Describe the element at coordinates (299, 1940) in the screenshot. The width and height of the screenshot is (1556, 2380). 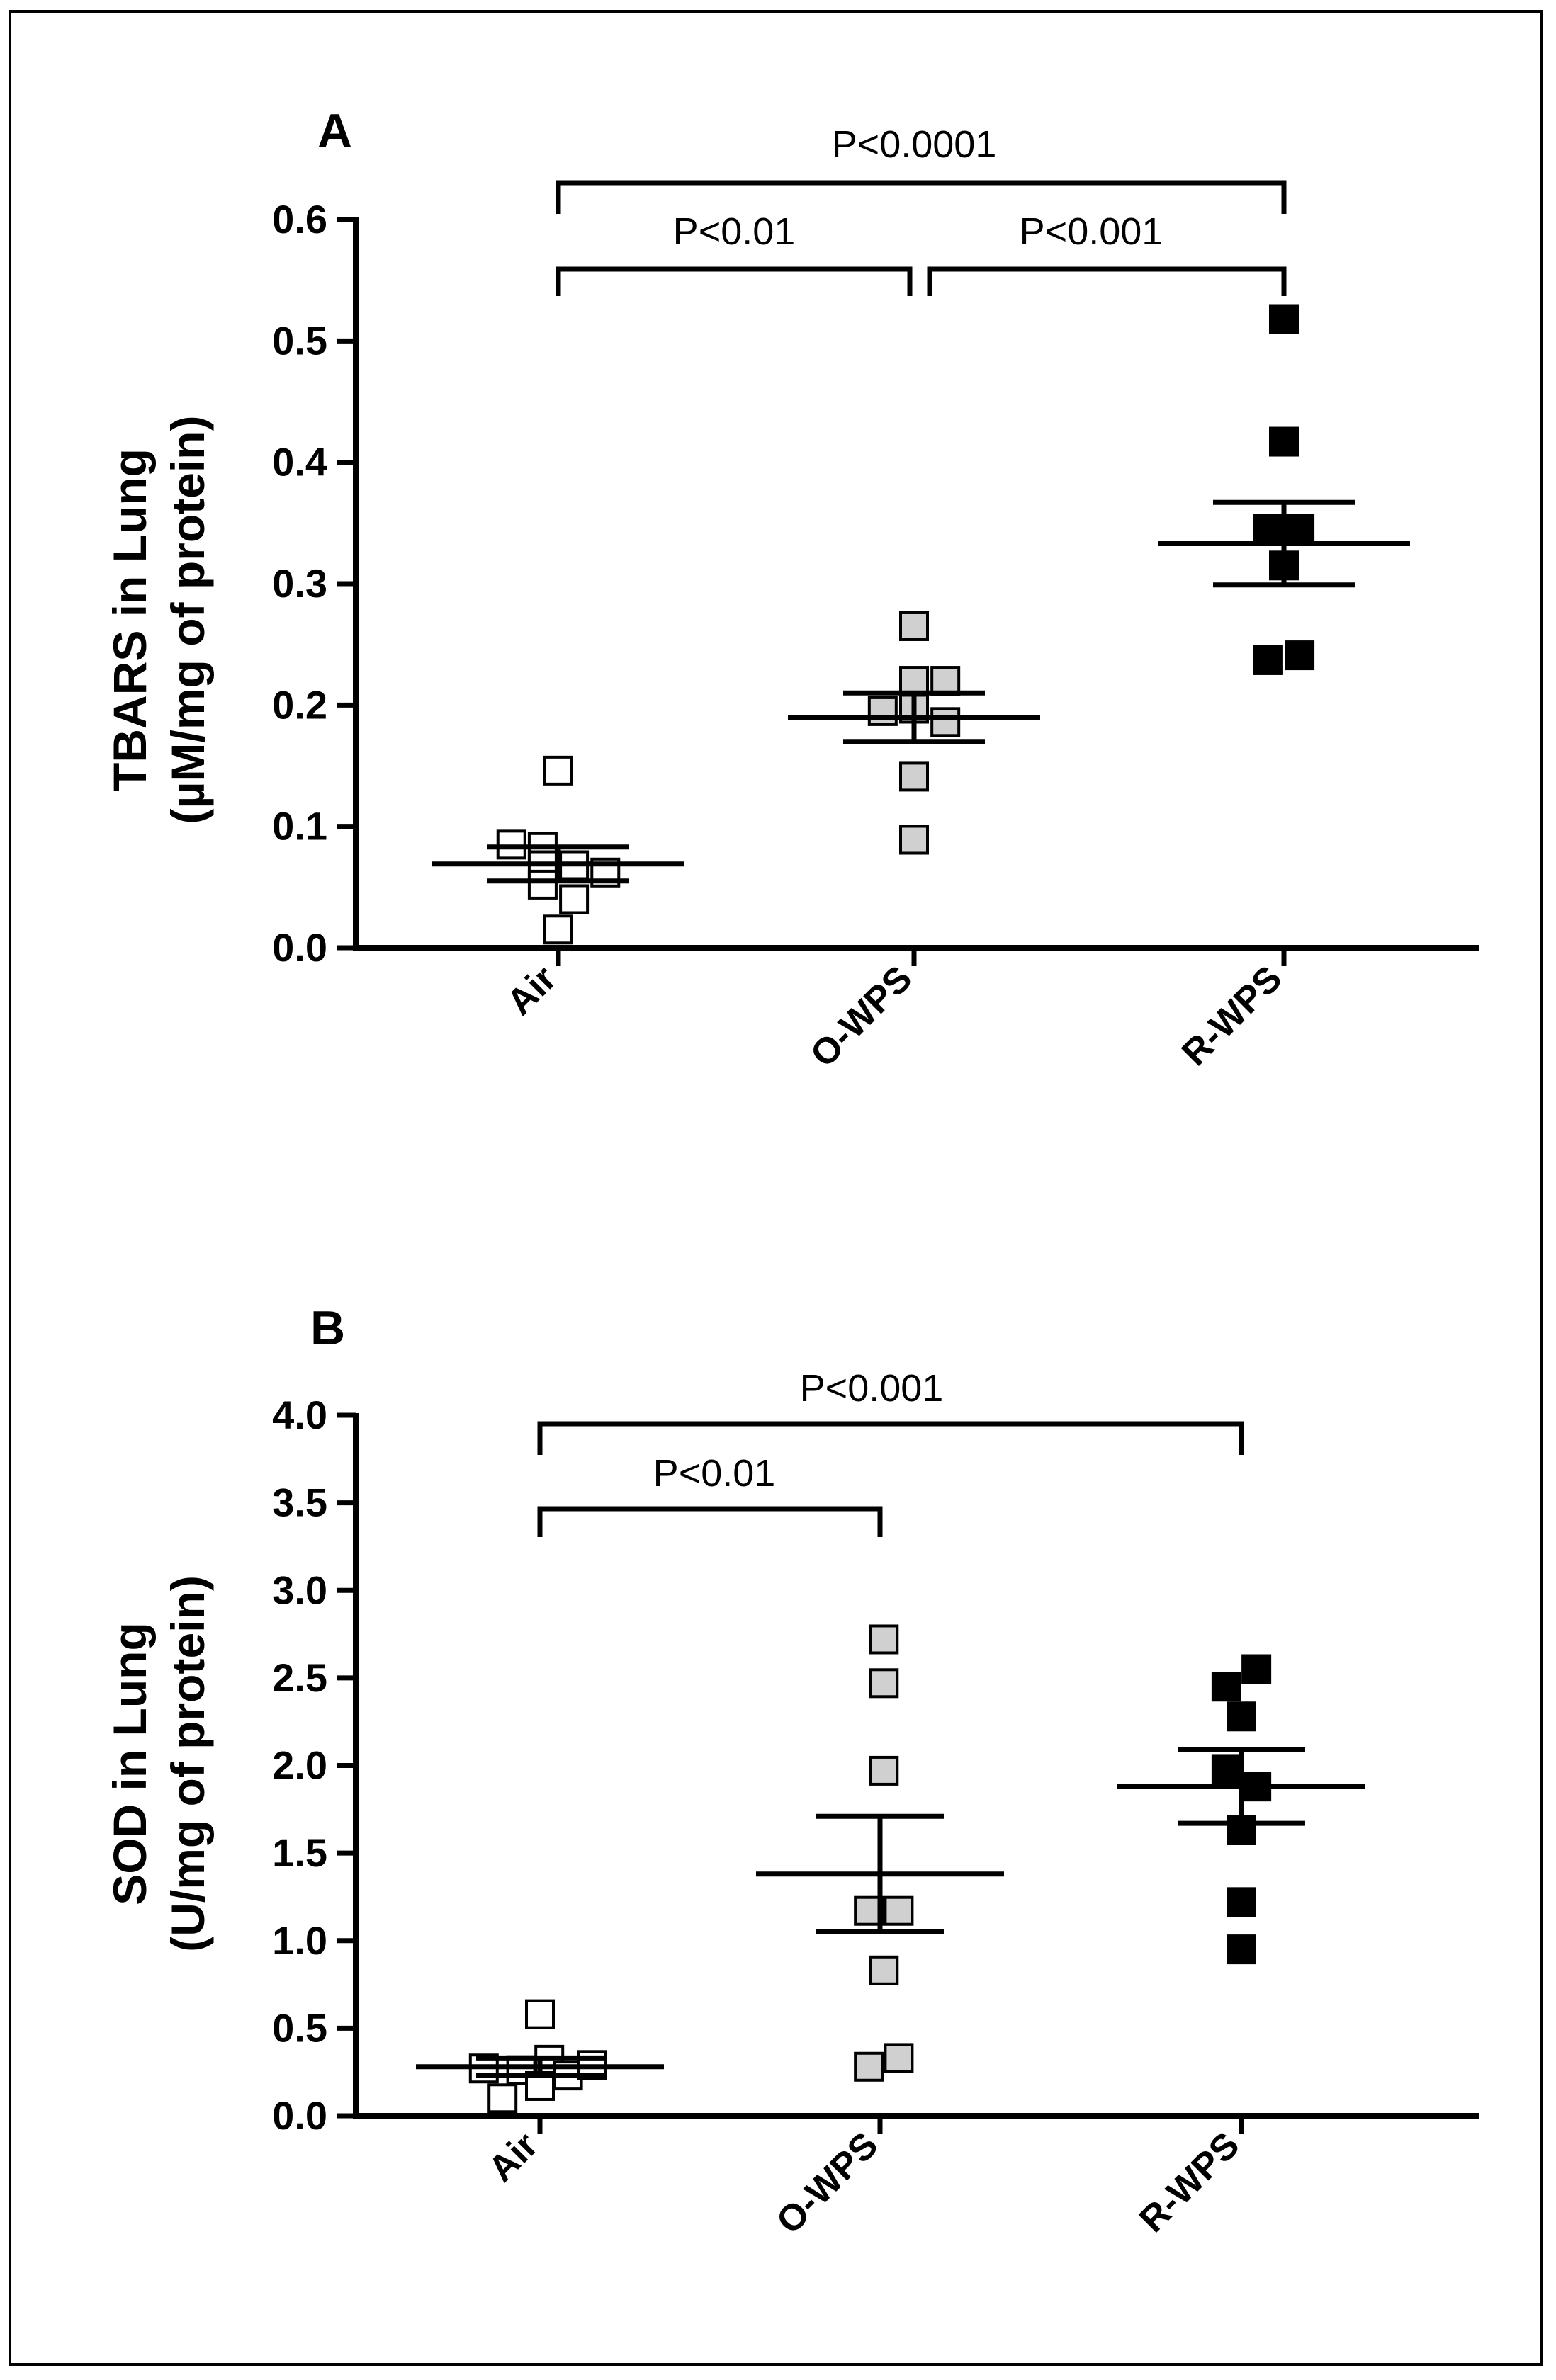
I see `y-tick-label: 1.0` at that location.